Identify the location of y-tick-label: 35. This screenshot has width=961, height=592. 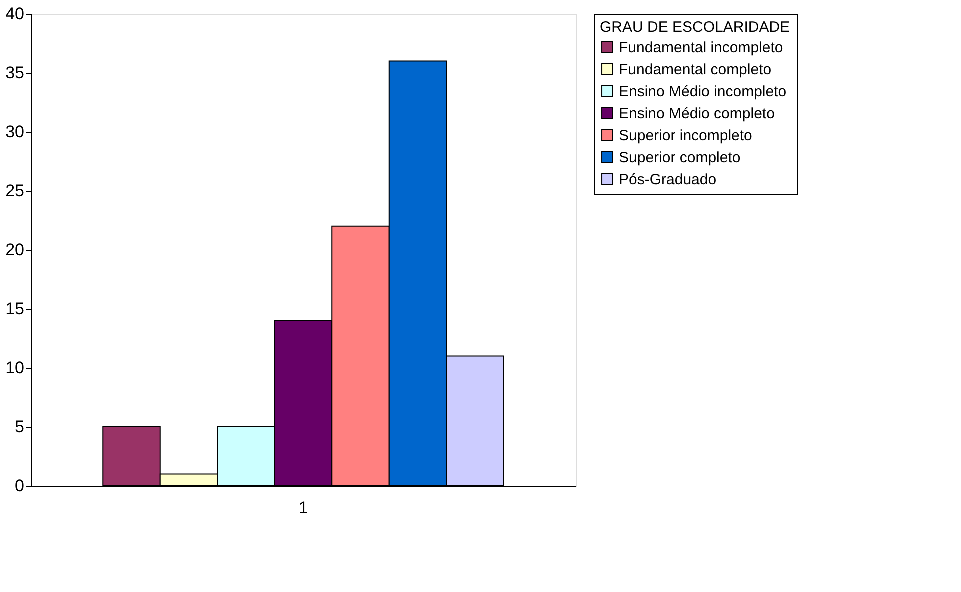
(15, 73).